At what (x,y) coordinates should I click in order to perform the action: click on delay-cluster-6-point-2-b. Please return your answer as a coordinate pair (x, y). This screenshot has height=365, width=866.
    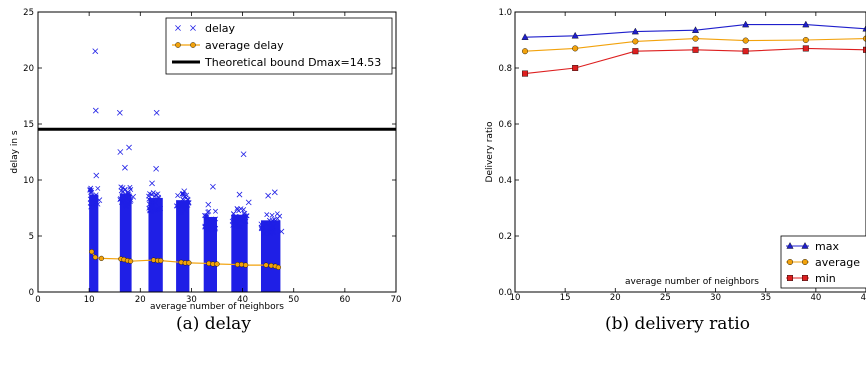
    Looking at the image, I should click on (266, 223).